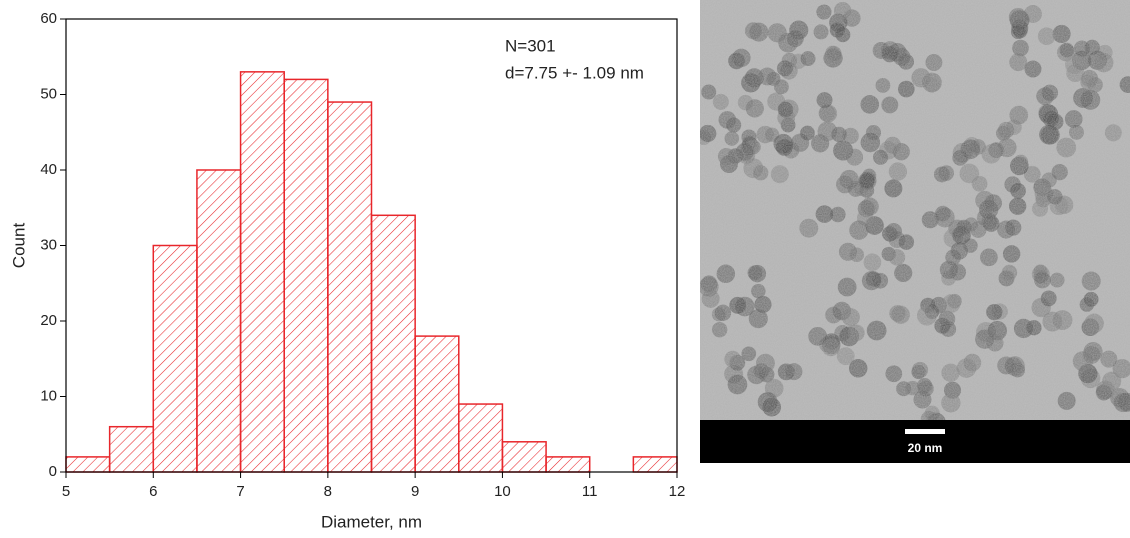 Image resolution: width=1130 pixels, height=538 pixels. What do you see at coordinates (415, 491) in the screenshot?
I see `x-tick-label: 9` at bounding box center [415, 491].